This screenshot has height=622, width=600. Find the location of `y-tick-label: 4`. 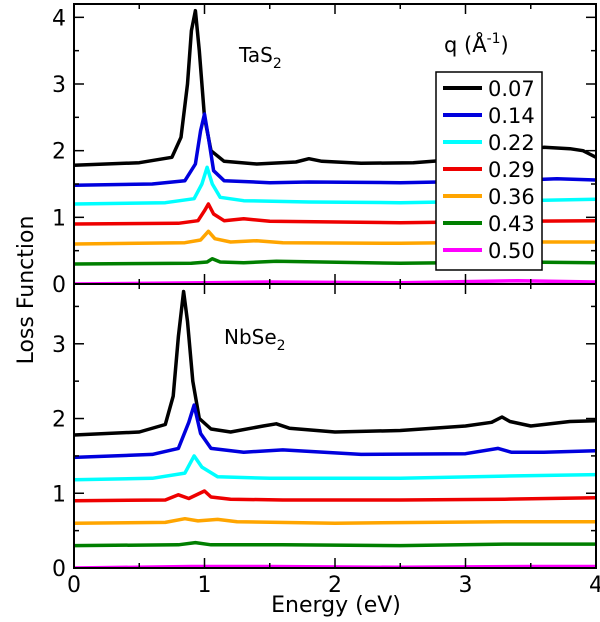

y-tick-label: 4 is located at coordinates (59, 18).